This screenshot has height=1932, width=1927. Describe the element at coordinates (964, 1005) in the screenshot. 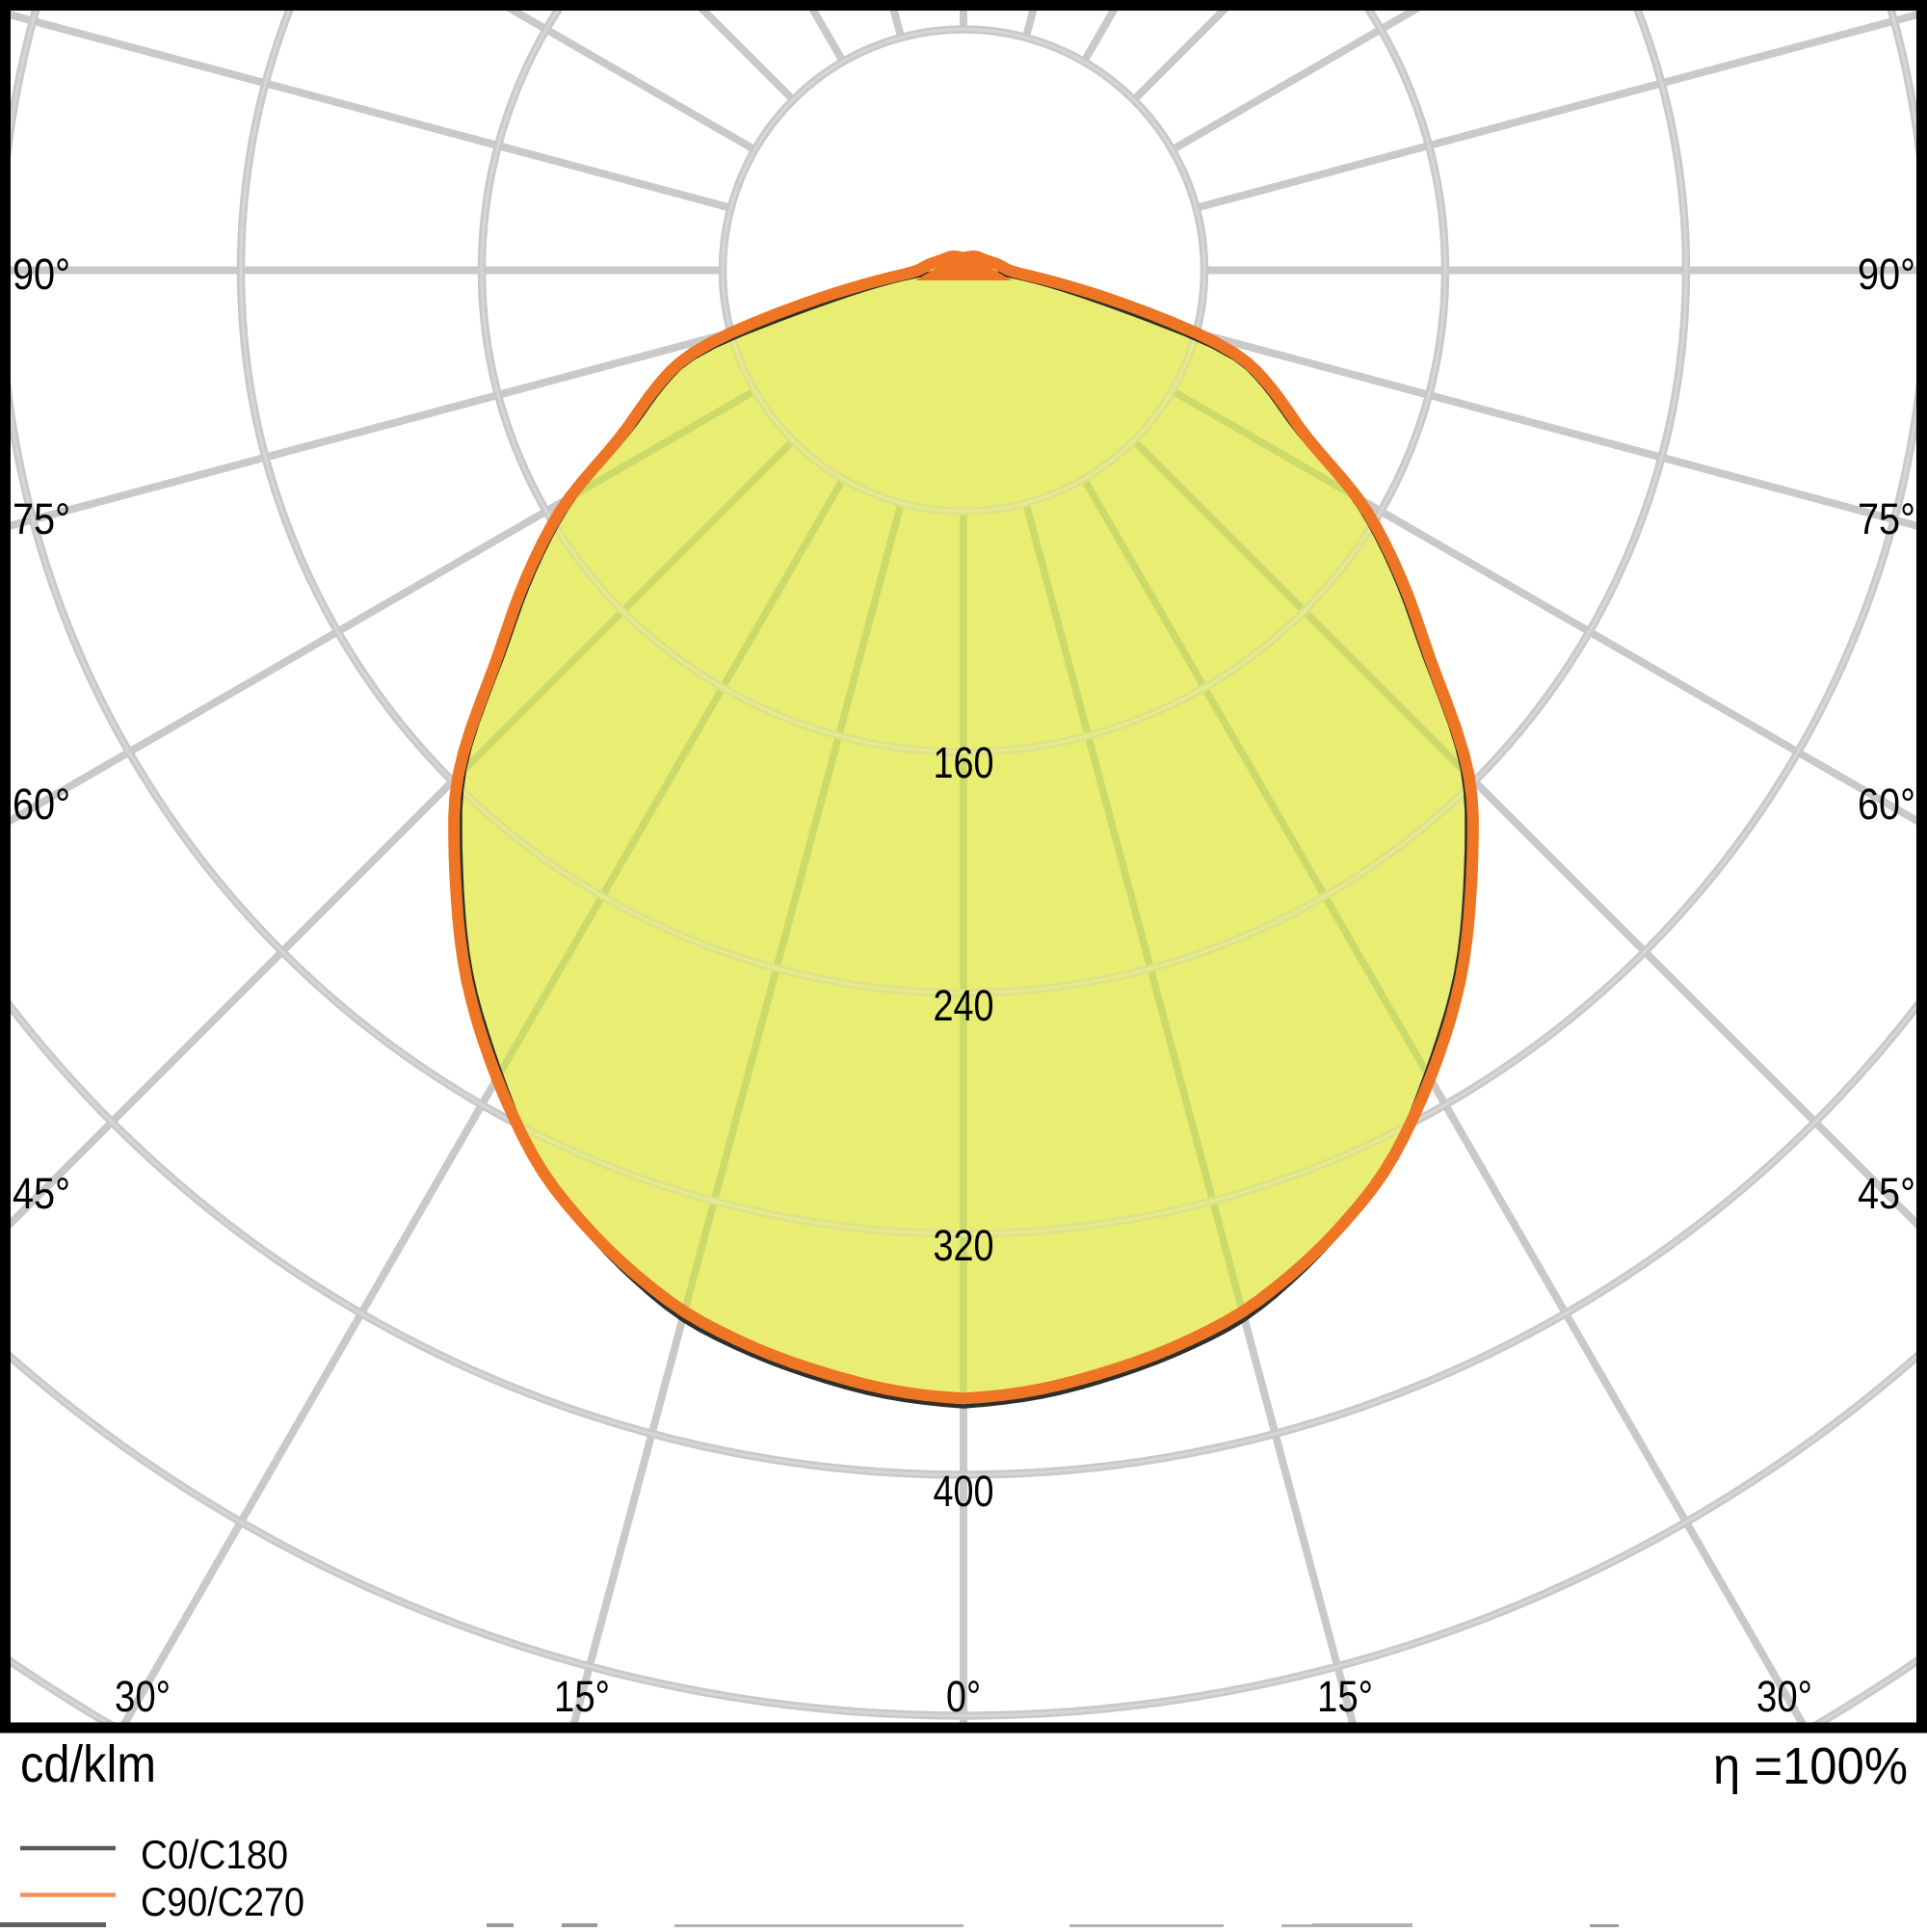

I see `svg-text: 240` at that location.